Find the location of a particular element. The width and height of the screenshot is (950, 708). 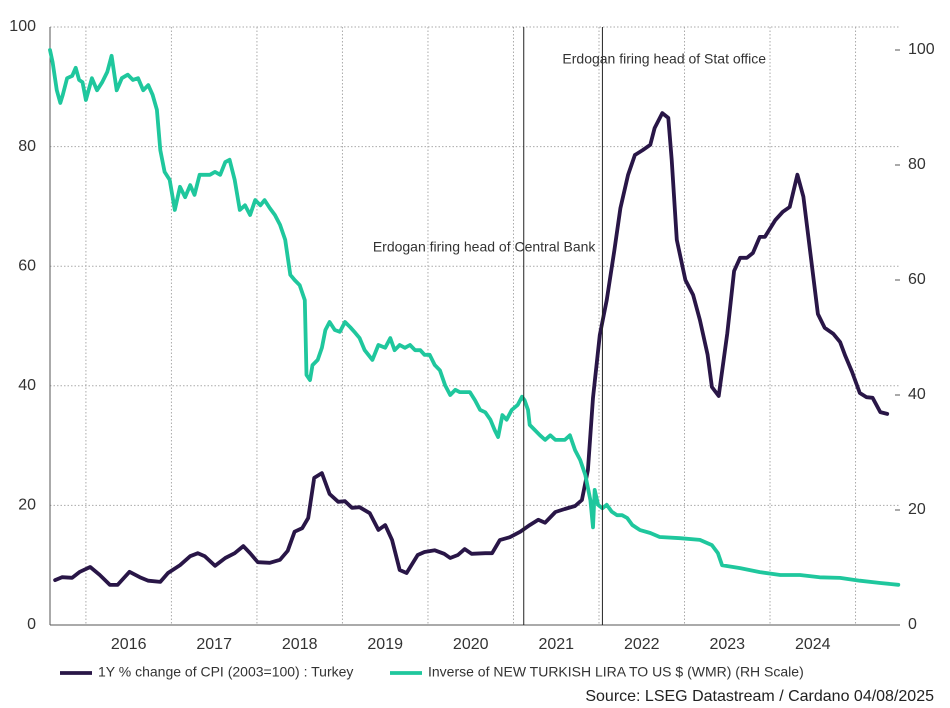

annotation: Erdogan firing head of Stat office is located at coordinates (664, 59).